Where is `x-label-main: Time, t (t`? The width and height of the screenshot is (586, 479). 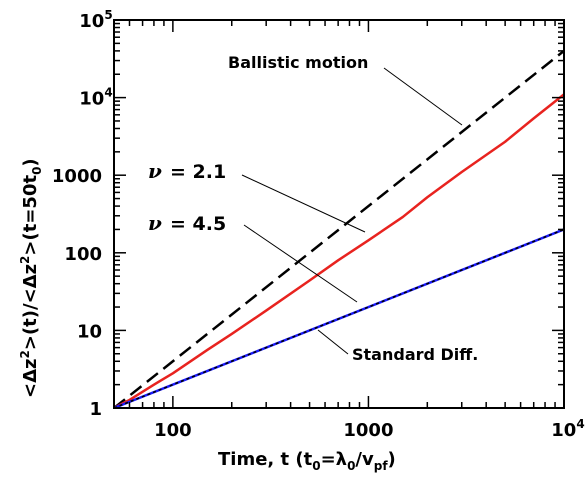
x-label-main: Time, t (t is located at coordinates (265, 459).